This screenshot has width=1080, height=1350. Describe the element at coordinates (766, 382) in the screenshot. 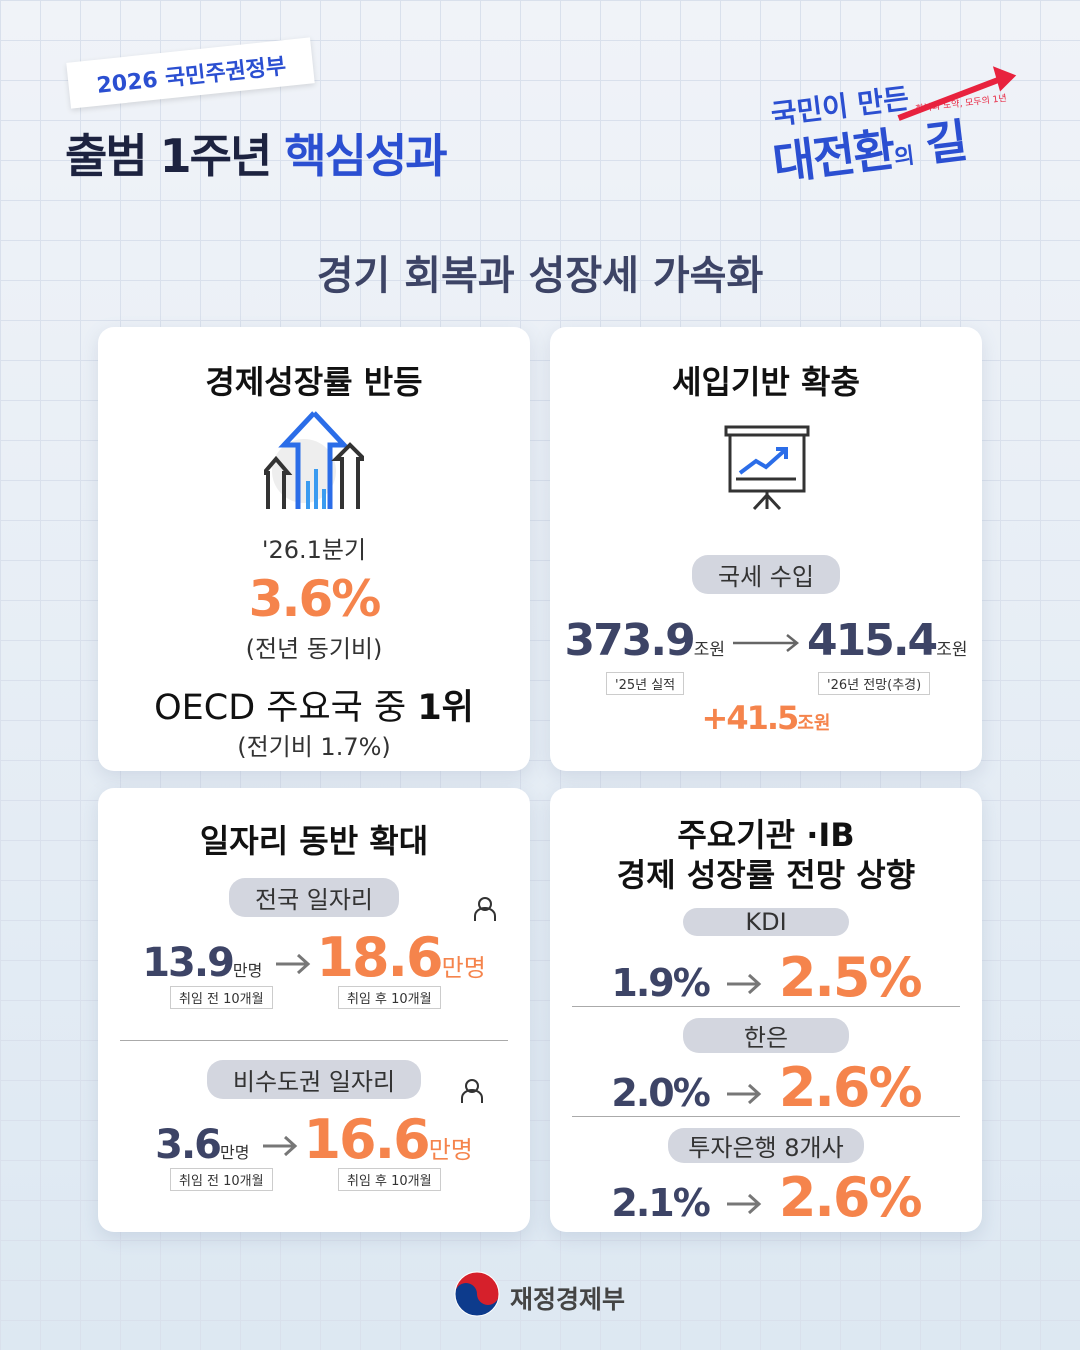

I see `card-title: 세입기반 확충` at that location.